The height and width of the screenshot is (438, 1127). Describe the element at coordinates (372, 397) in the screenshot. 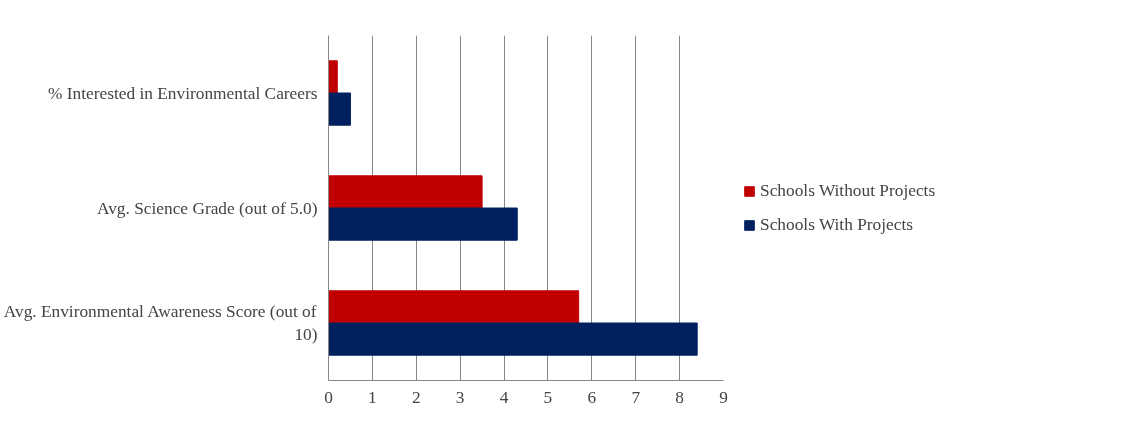

I see `x-tick-label: 1` at that location.